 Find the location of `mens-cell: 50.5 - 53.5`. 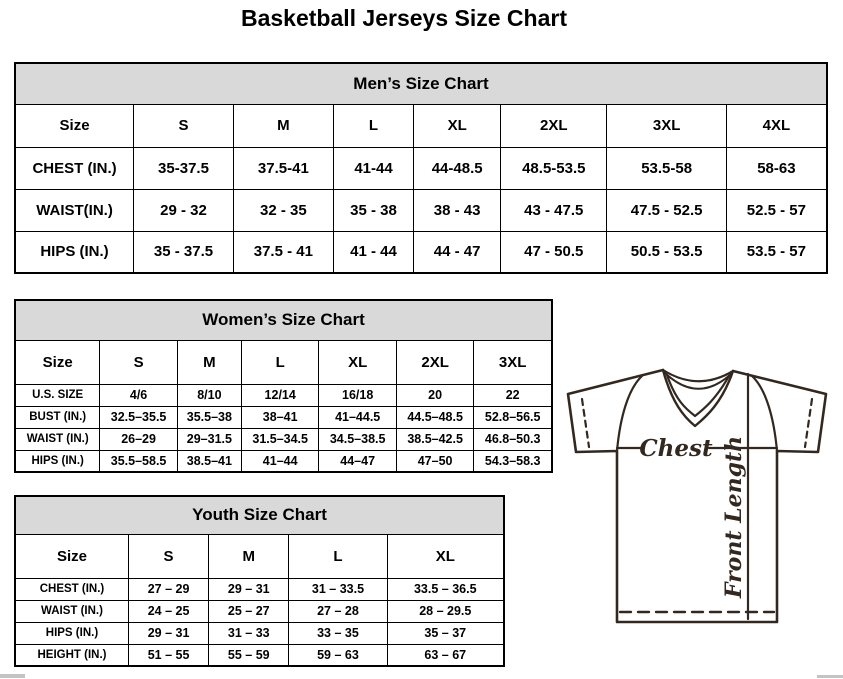

mens-cell: 50.5 - 53.5 is located at coordinates (666, 252).